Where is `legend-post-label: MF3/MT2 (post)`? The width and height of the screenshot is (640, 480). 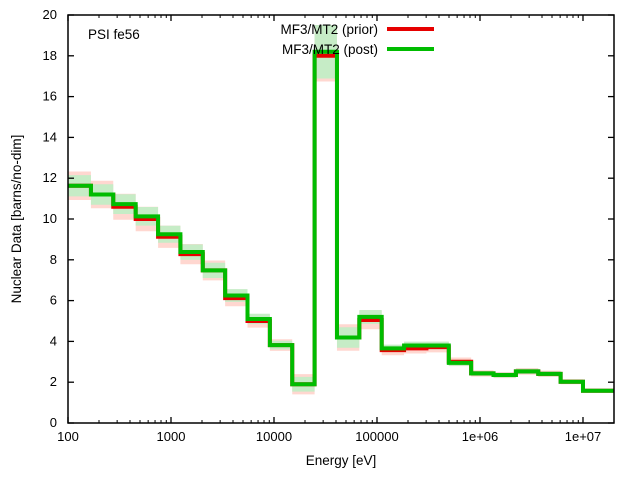 legend-post-label: MF3/MT2 (post) is located at coordinates (329, 49).